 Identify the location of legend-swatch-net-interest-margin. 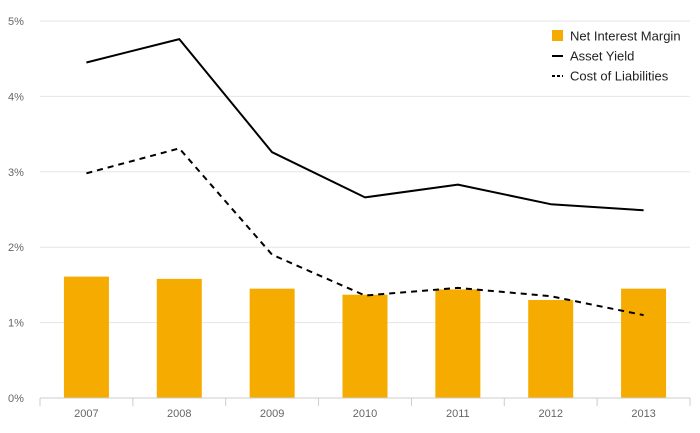
(557, 35).